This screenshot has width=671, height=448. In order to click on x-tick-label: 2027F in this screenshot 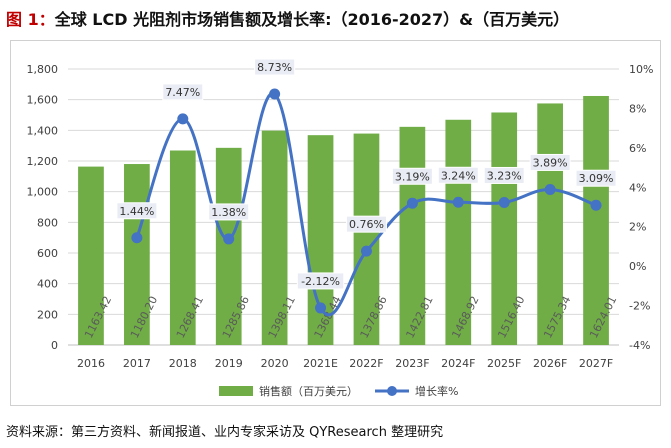, I will do `click(596, 363)`.